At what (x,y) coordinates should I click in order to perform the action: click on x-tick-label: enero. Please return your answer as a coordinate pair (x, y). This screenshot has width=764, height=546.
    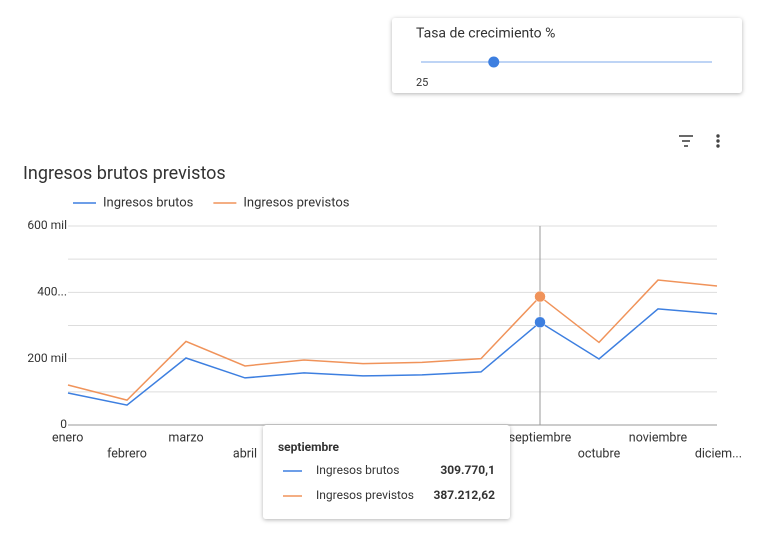
    Looking at the image, I should click on (67, 437).